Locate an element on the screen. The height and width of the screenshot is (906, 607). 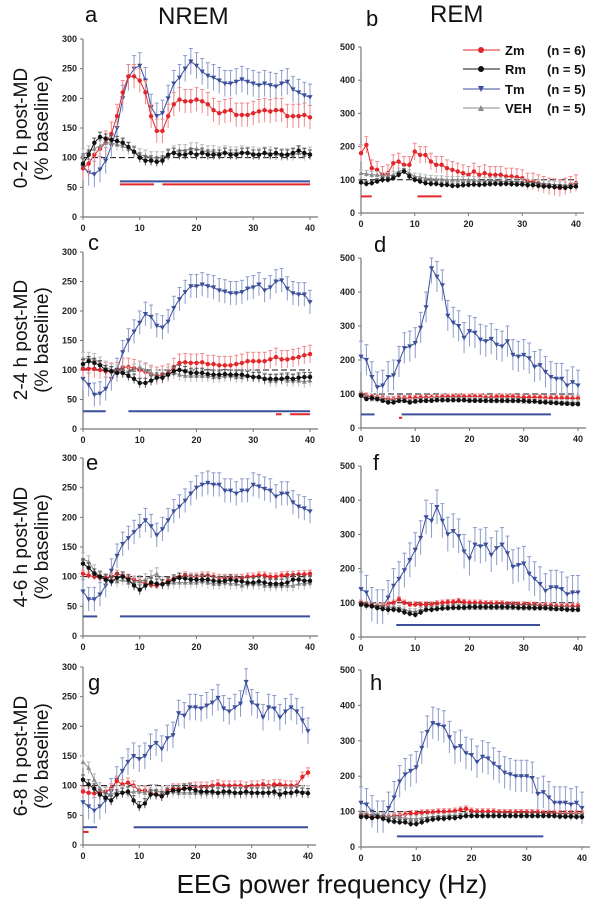
y-tick-label: 100 is located at coordinates (69, 158).